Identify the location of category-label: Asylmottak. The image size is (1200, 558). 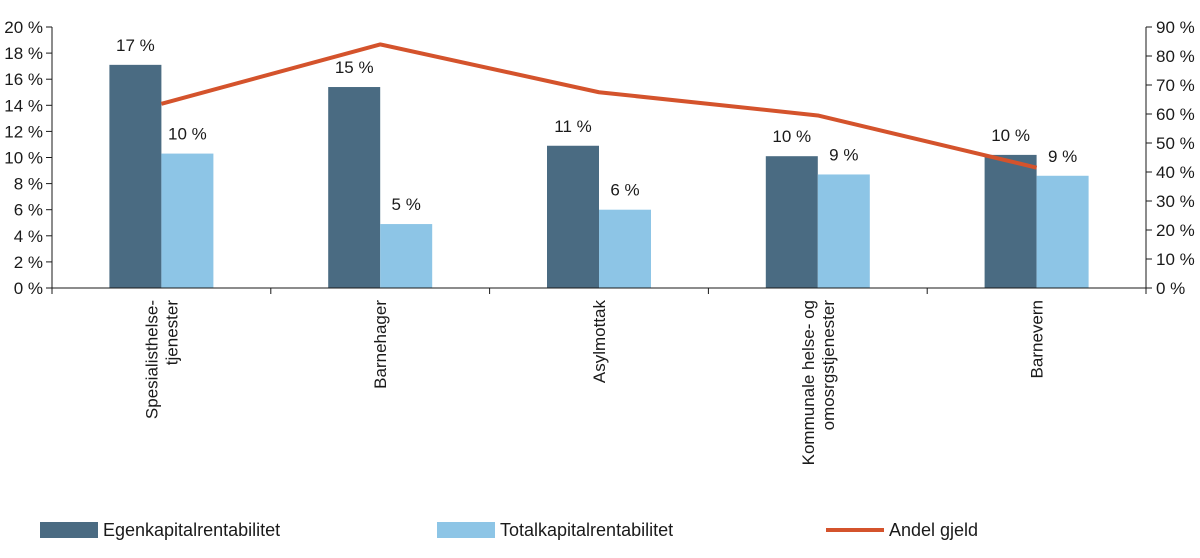
(599, 342).